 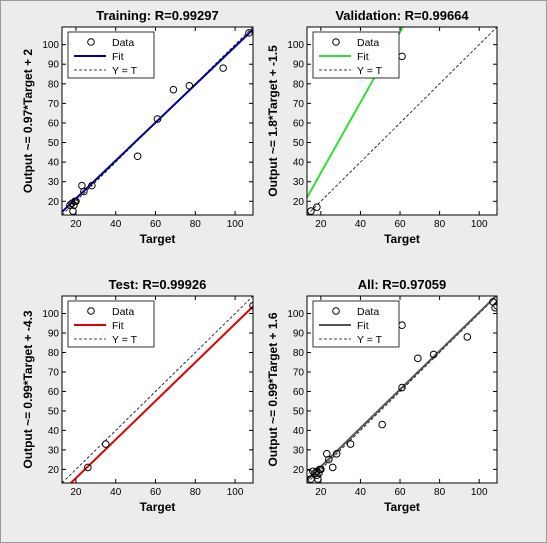 What do you see at coordinates (28, 389) in the screenshot?
I see `y-axis-label: Output ~= 0.99*Target + -4.3` at bounding box center [28, 389].